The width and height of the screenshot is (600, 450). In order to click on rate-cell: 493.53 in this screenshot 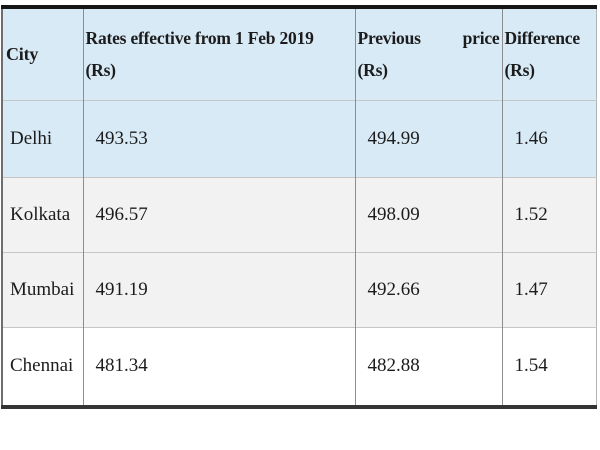, I will do `click(218, 138)`.